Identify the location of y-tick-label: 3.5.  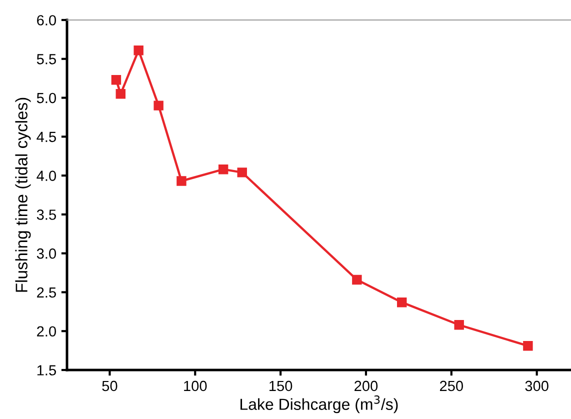
(46, 215).